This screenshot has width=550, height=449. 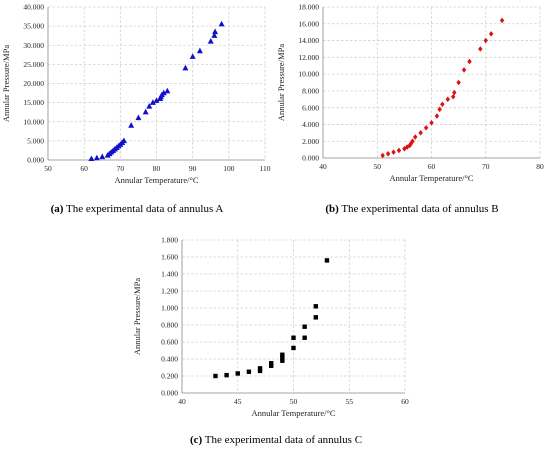 I want to click on y-tick-label: 25.000, so click(x=33, y=64).